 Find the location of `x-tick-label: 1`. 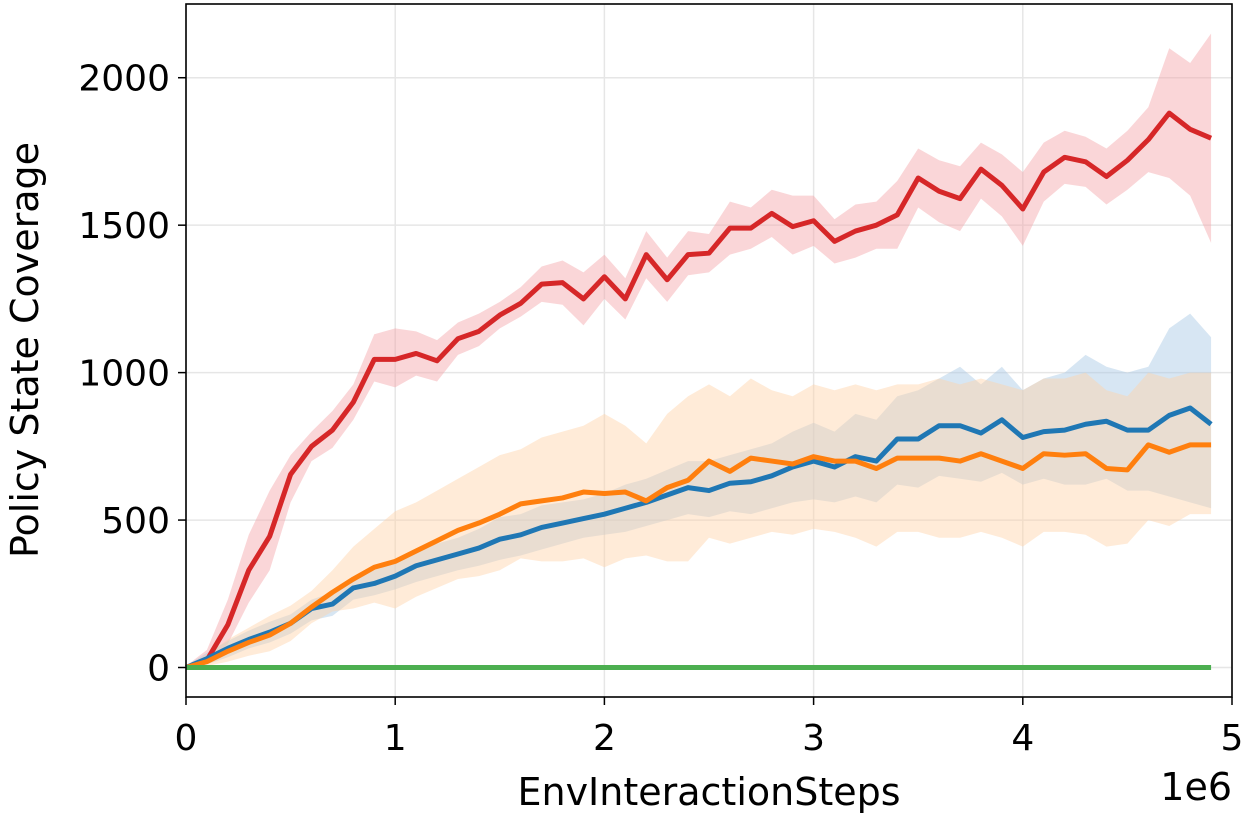

x-tick-label: 1 is located at coordinates (395, 738).